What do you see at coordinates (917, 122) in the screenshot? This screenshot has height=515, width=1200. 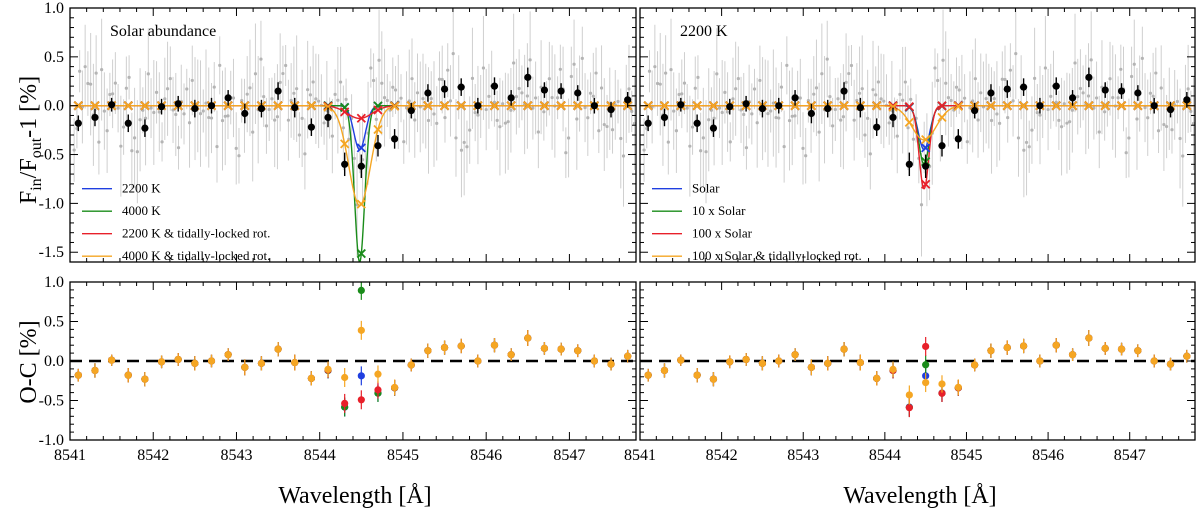 I see `model-line-orange` at bounding box center [917, 122].